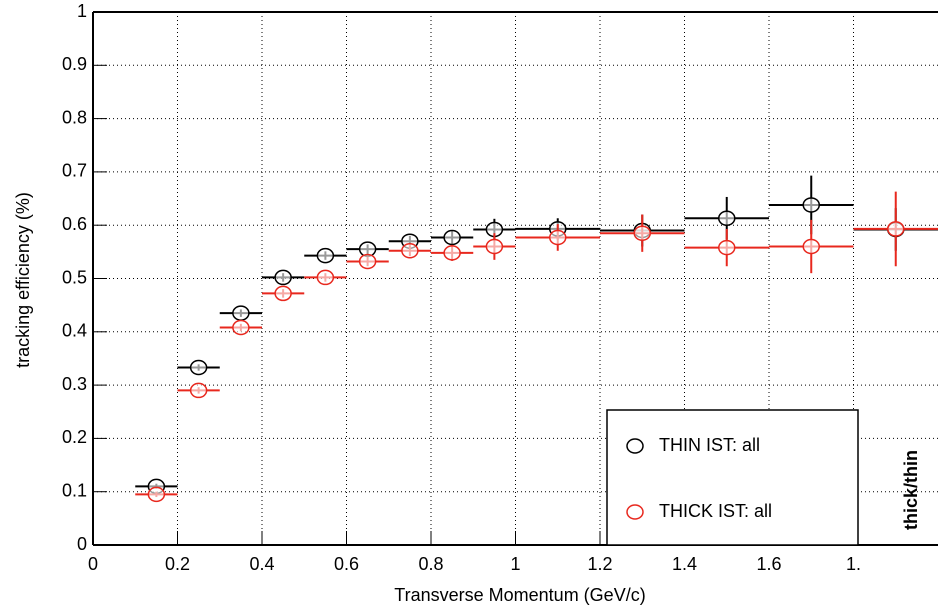 This screenshot has height=613, width=938. What do you see at coordinates (74, 117) in the screenshot?
I see `y-tick-label: 0.8` at bounding box center [74, 117].